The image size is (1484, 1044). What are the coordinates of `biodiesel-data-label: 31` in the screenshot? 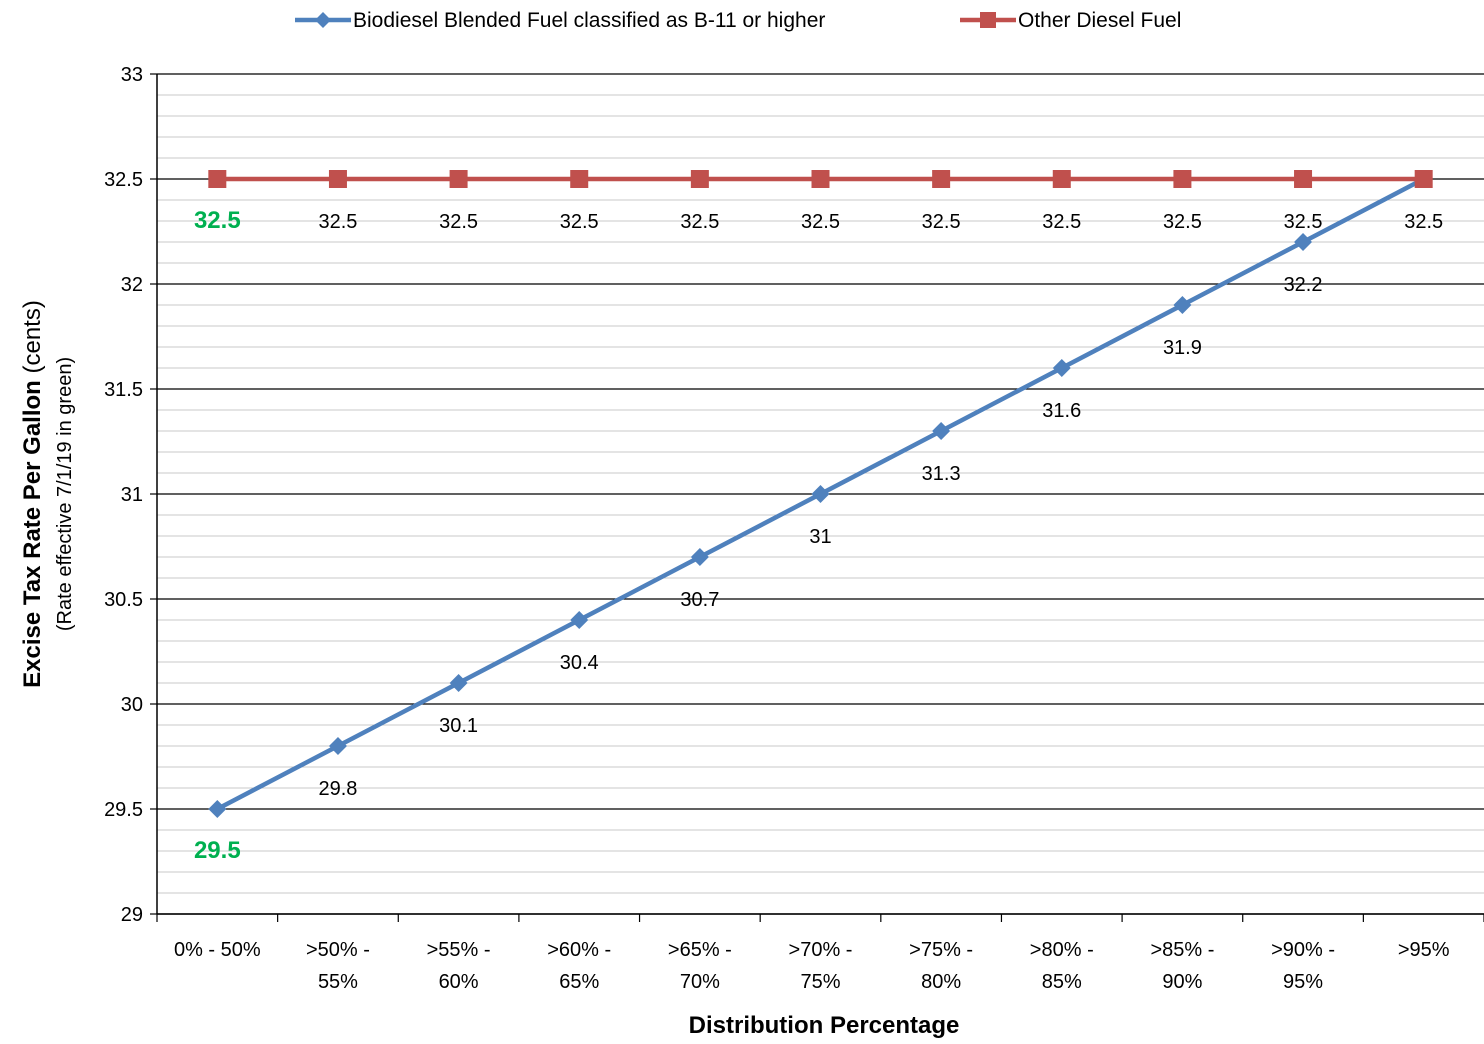 It's located at (820, 537).